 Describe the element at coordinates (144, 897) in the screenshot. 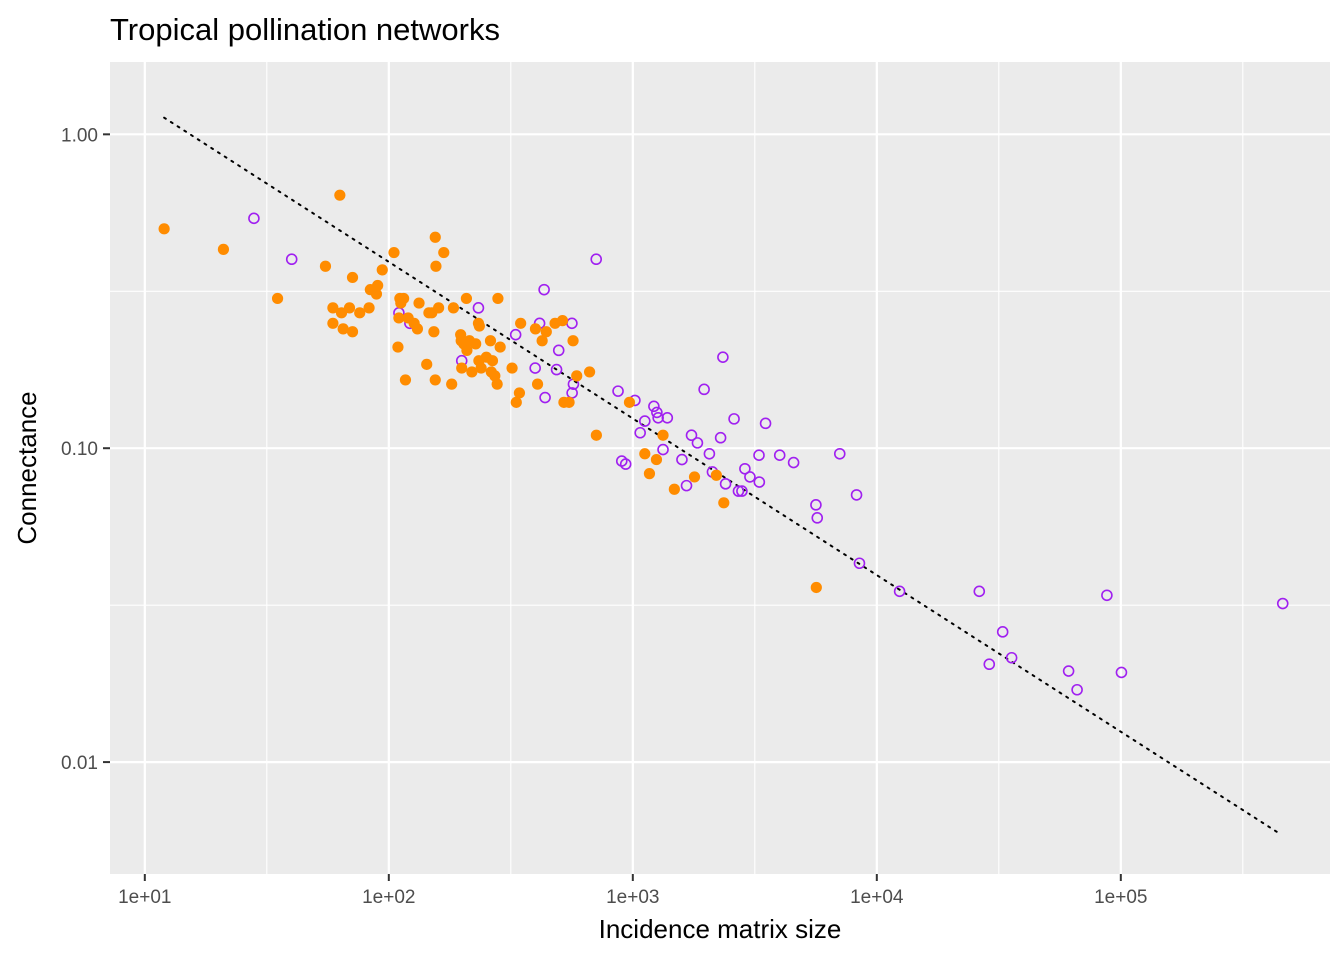

I see `x-tick-label: 1e+01` at that location.